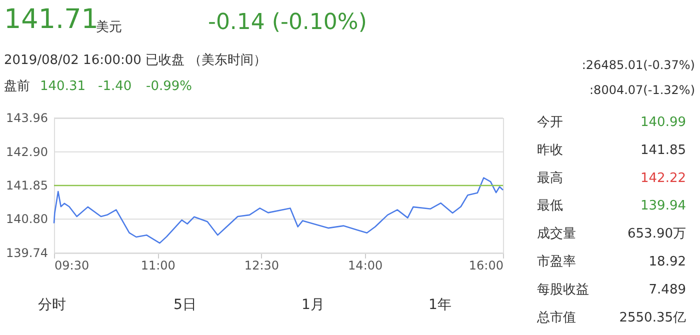 The height and width of the screenshot is (335, 700). I want to click on text: 今开, so click(550, 122).